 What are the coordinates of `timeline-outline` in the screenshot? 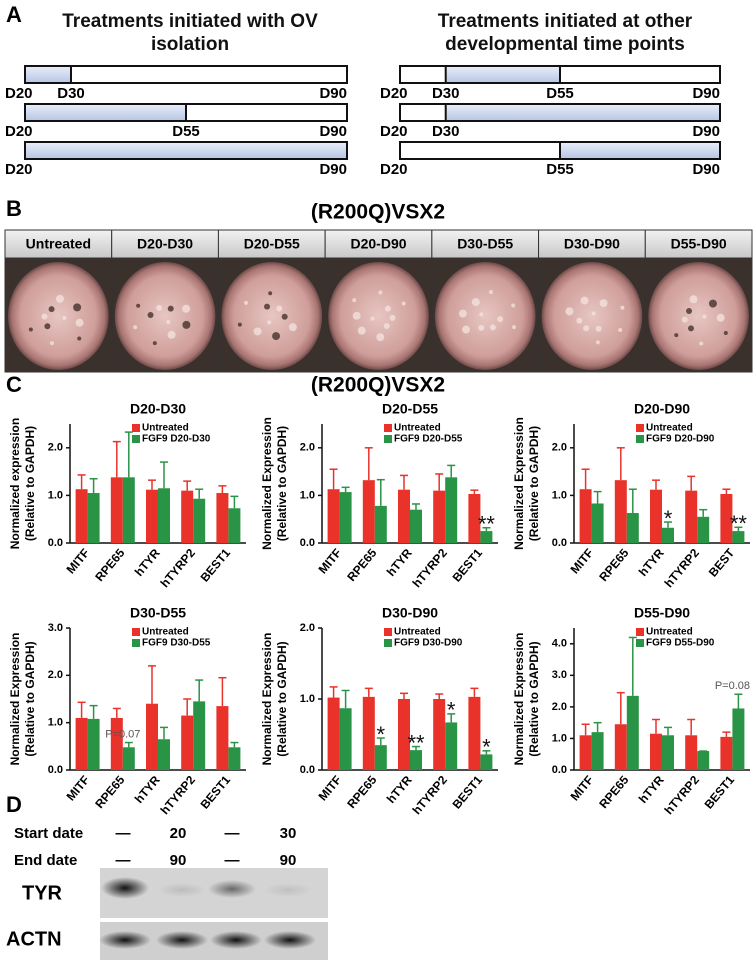 It's located at (186, 74).